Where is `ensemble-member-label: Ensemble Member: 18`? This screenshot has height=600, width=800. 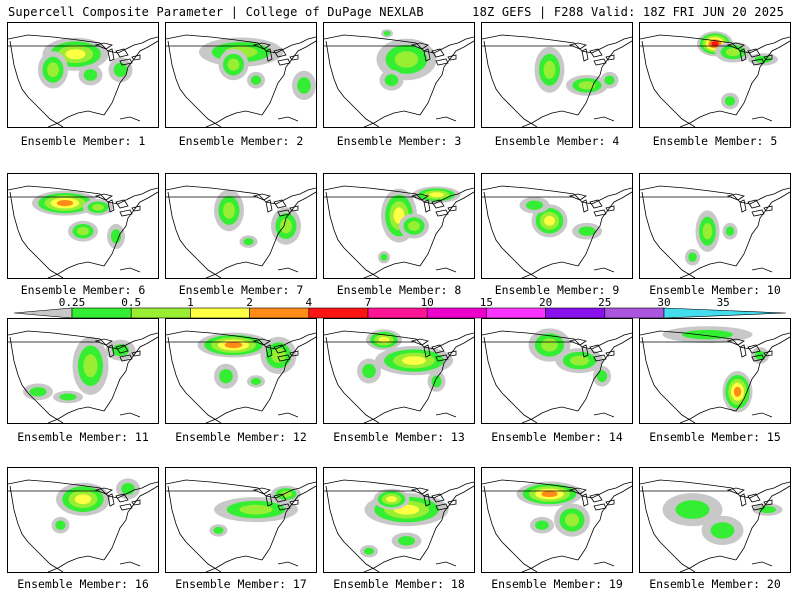 ensemble-member-label: Ensemble Member: 18 is located at coordinates (399, 584).